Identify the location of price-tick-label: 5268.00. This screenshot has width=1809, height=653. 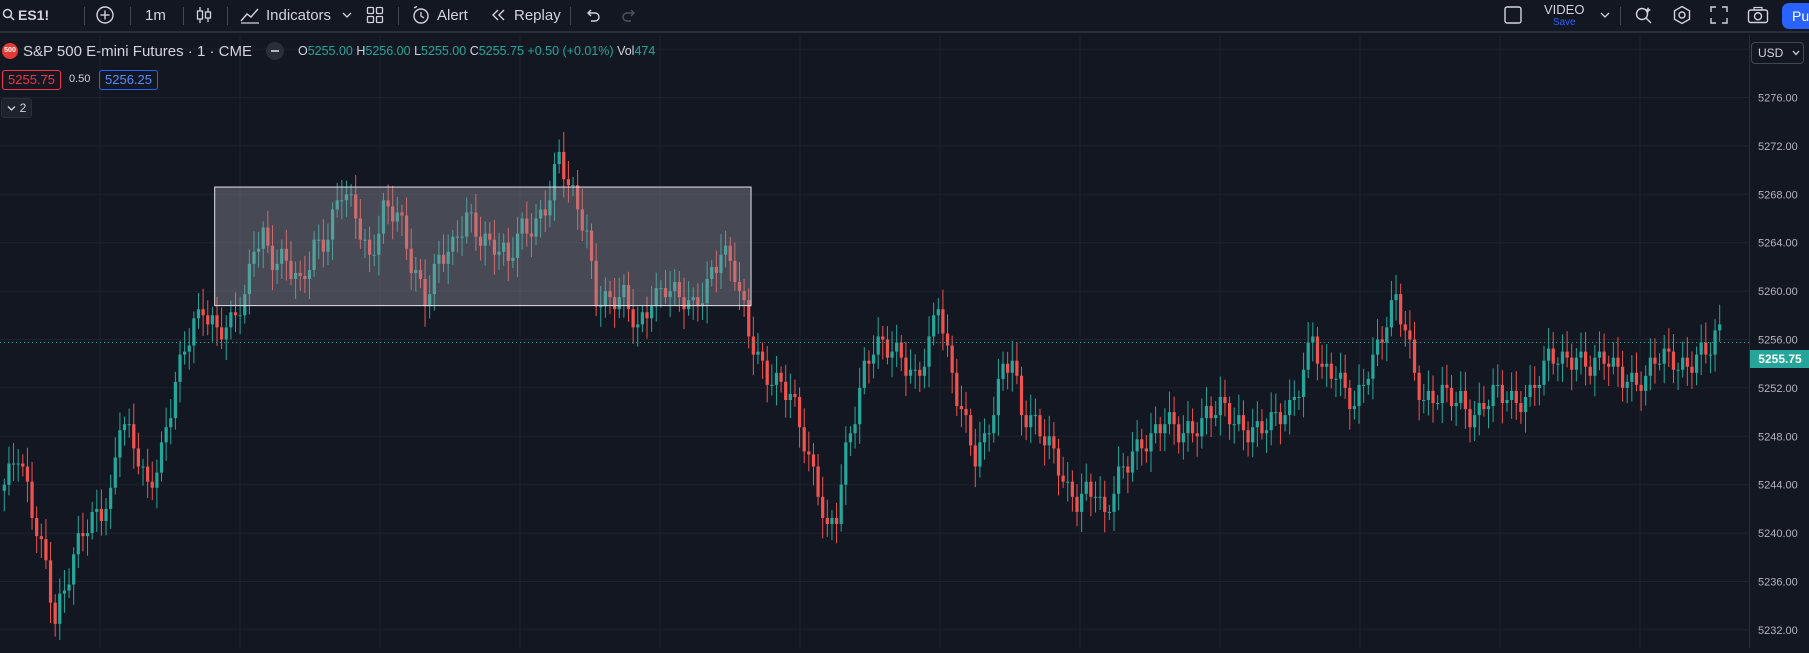
(1778, 195).